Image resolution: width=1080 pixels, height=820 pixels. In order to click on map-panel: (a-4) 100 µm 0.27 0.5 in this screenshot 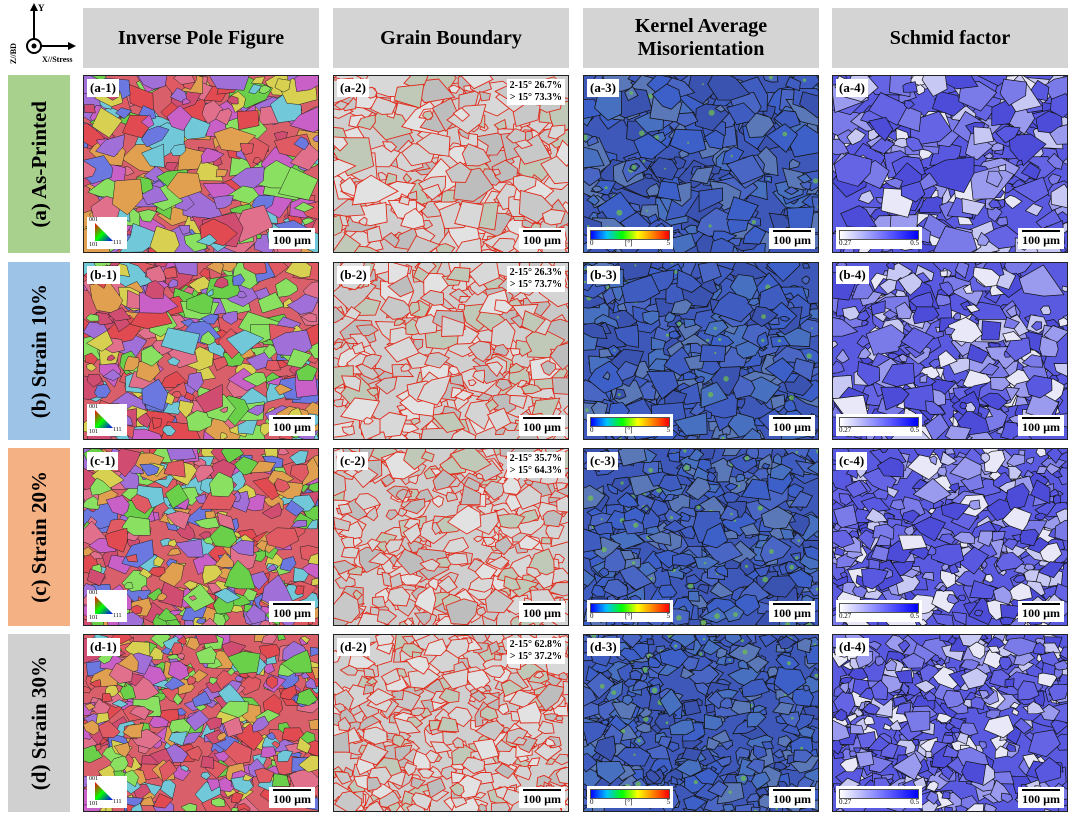, I will do `click(950, 164)`.